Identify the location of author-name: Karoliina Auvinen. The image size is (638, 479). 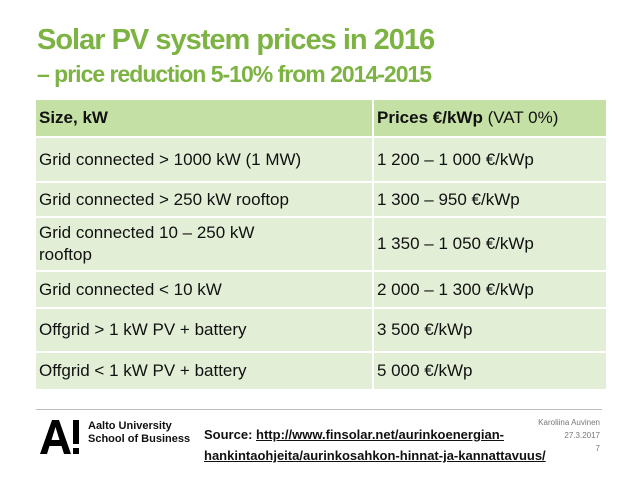
(569, 422).